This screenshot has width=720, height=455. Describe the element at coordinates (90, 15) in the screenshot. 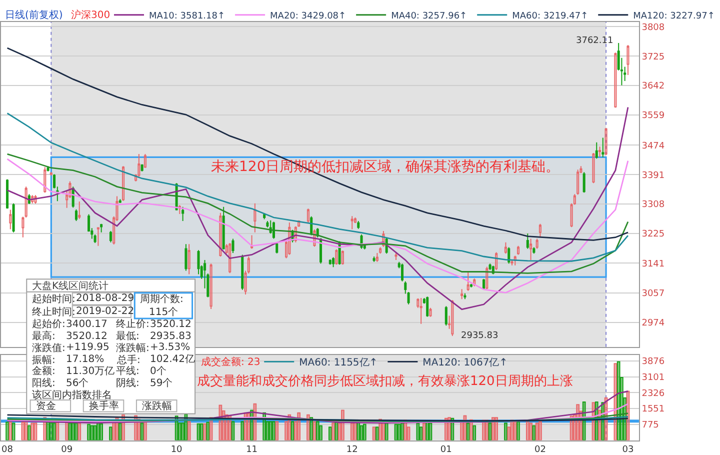

I see `chart-subtitle: 沪深300` at that location.